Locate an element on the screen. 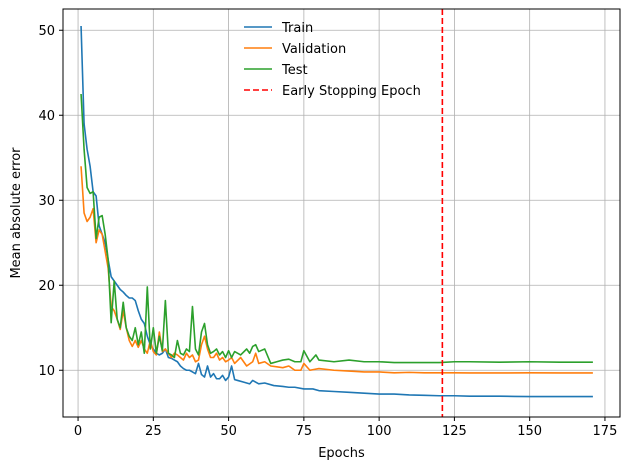 This screenshot has width=628, height=470. x-tick-label: 175 is located at coordinates (605, 431).